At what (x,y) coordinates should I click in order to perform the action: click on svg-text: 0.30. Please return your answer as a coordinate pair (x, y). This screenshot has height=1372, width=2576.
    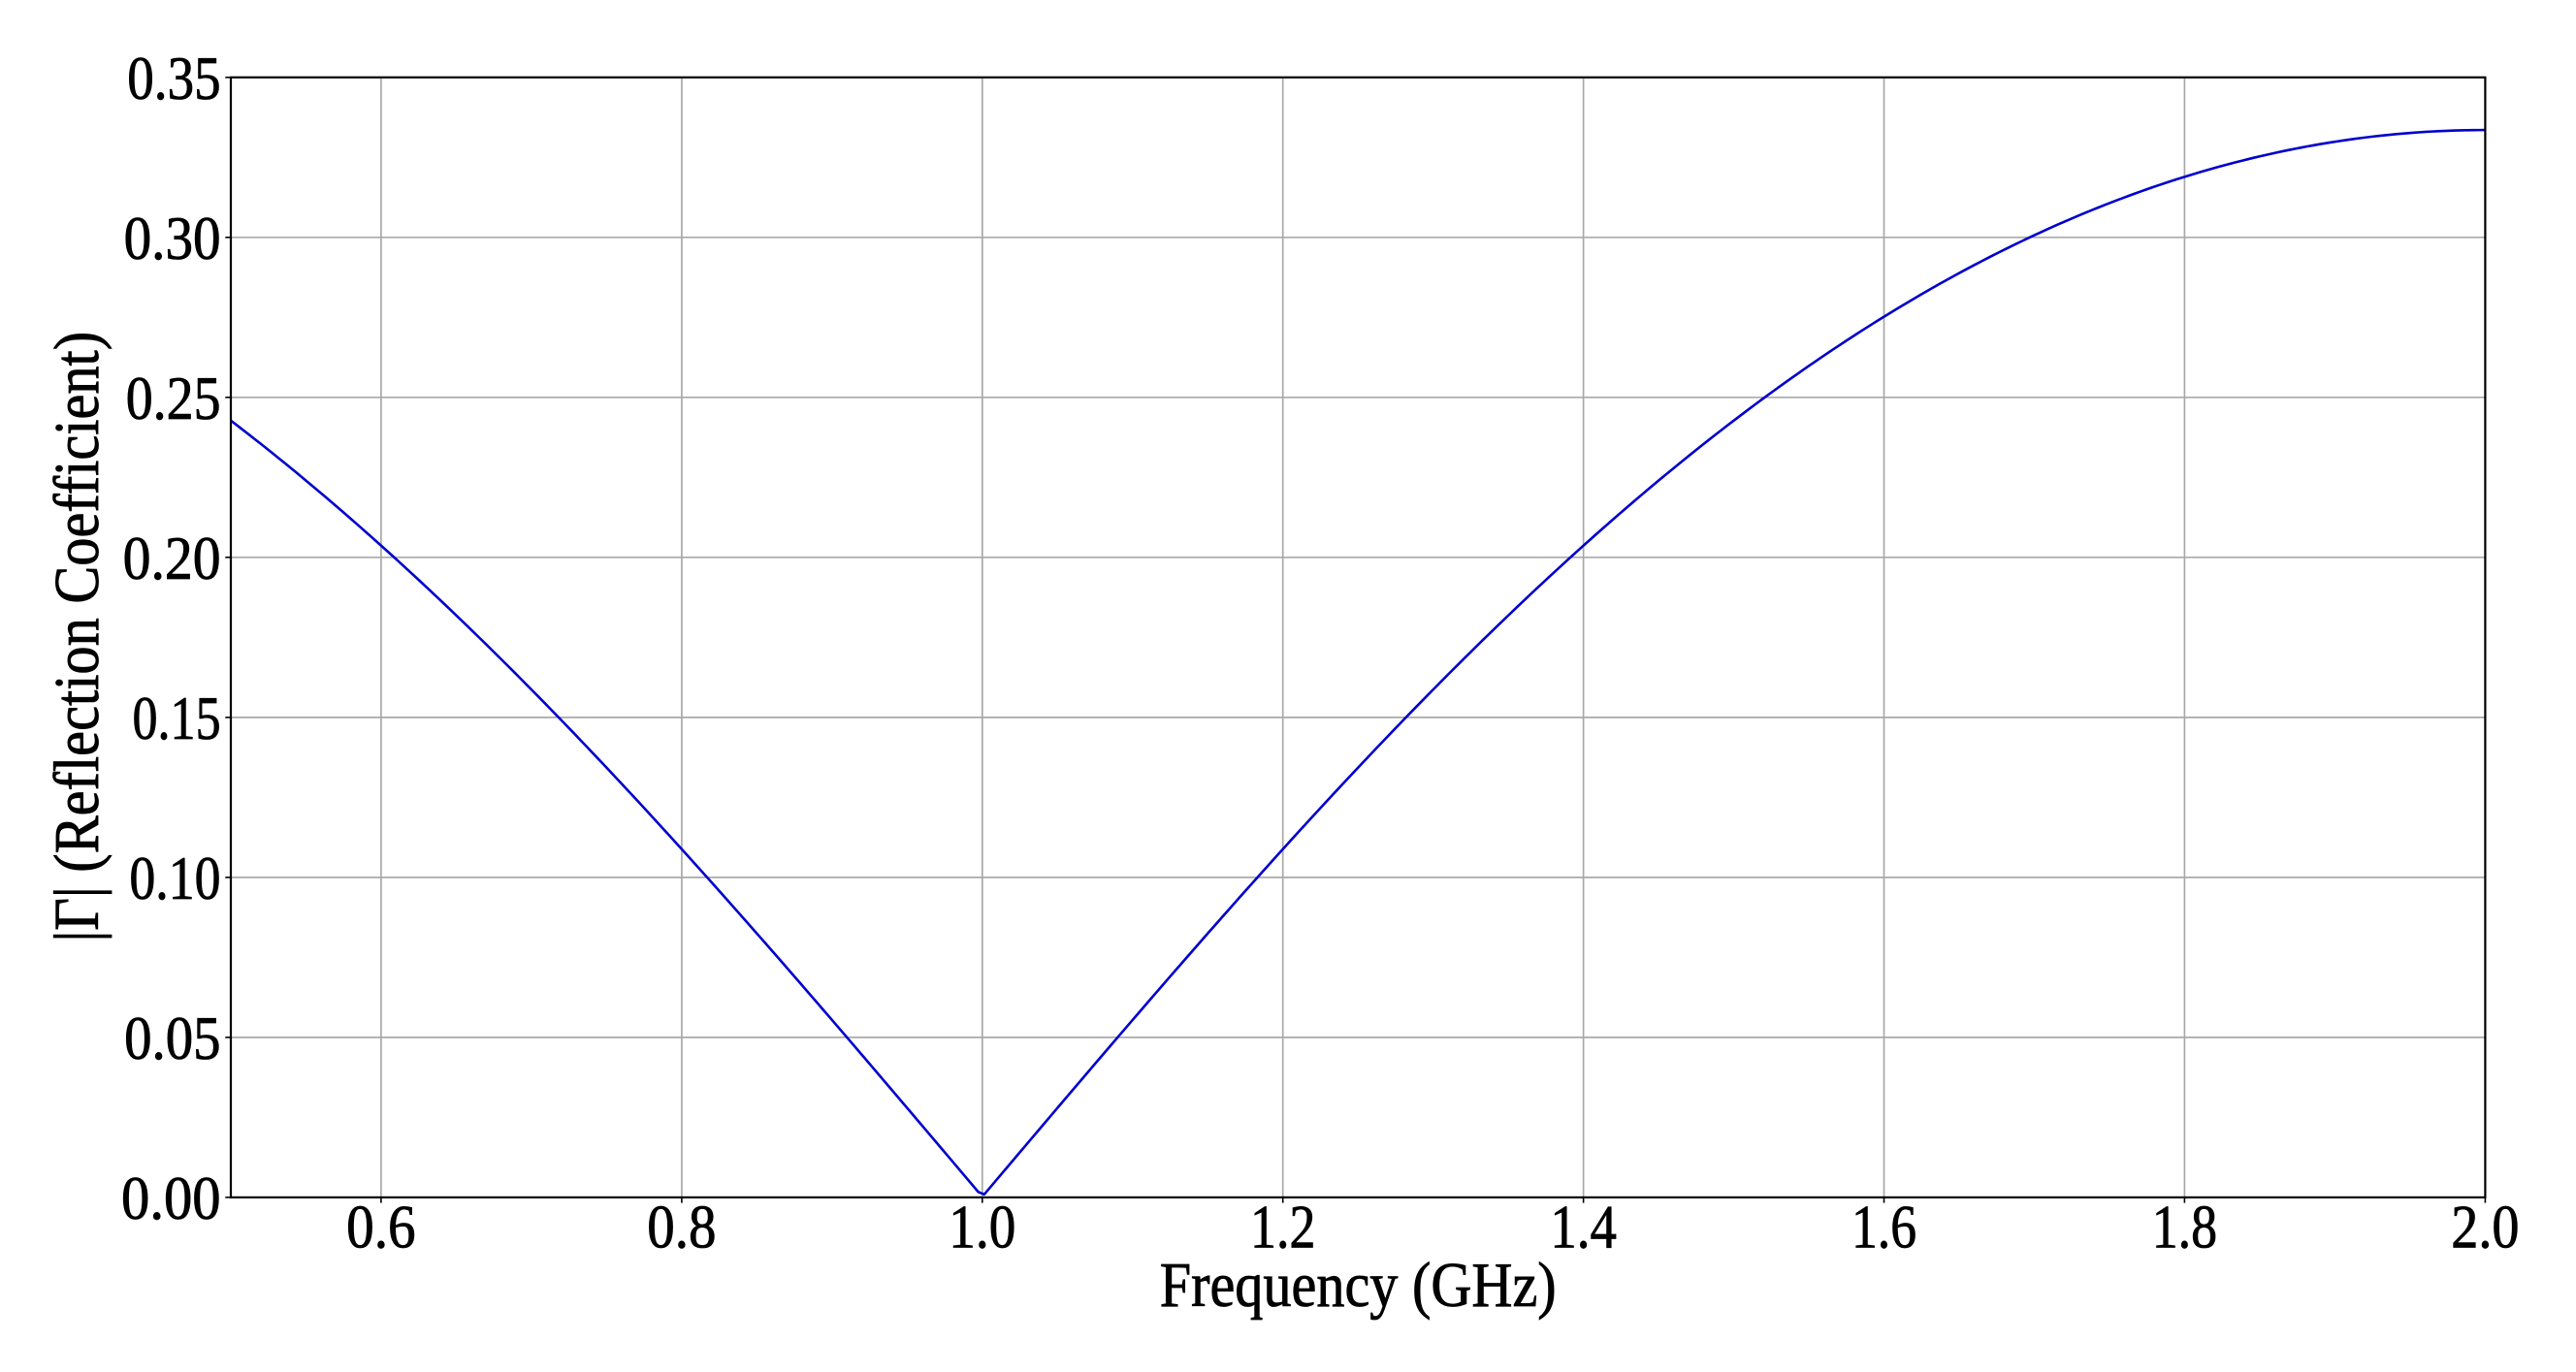
    Looking at the image, I should click on (172, 238).